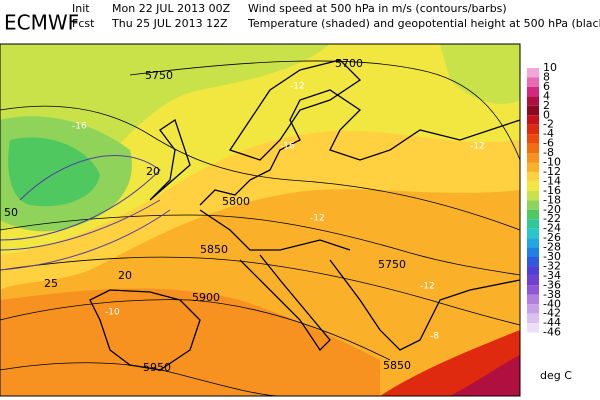 The width and height of the screenshot is (600, 400). What do you see at coordinates (552, 265) in the screenshot?
I see `colorbar-label: -32` at bounding box center [552, 265].